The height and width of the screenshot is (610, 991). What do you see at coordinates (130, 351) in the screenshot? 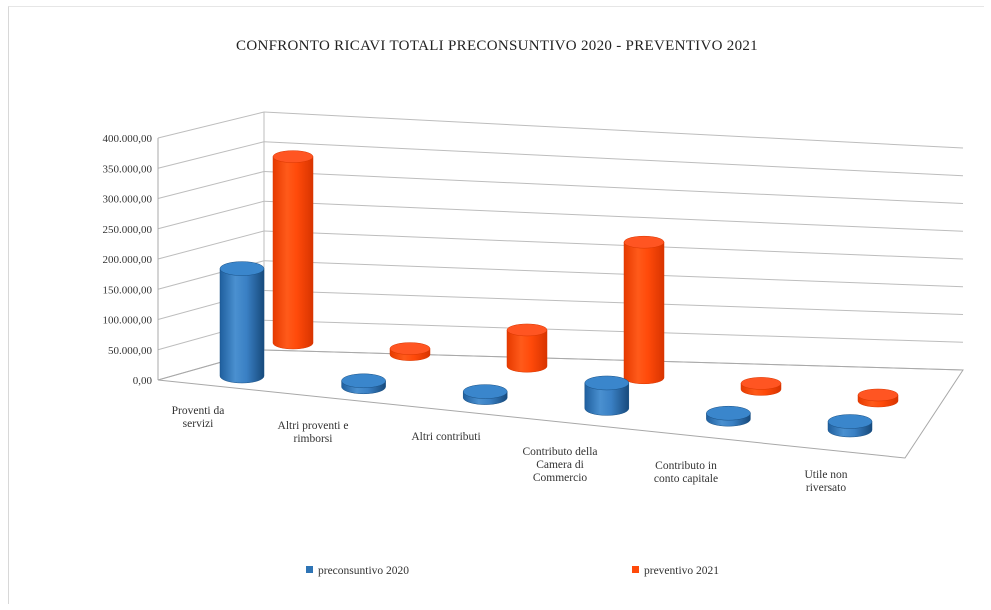
I see `y-tick-label: 50.000,00` at bounding box center [130, 351].